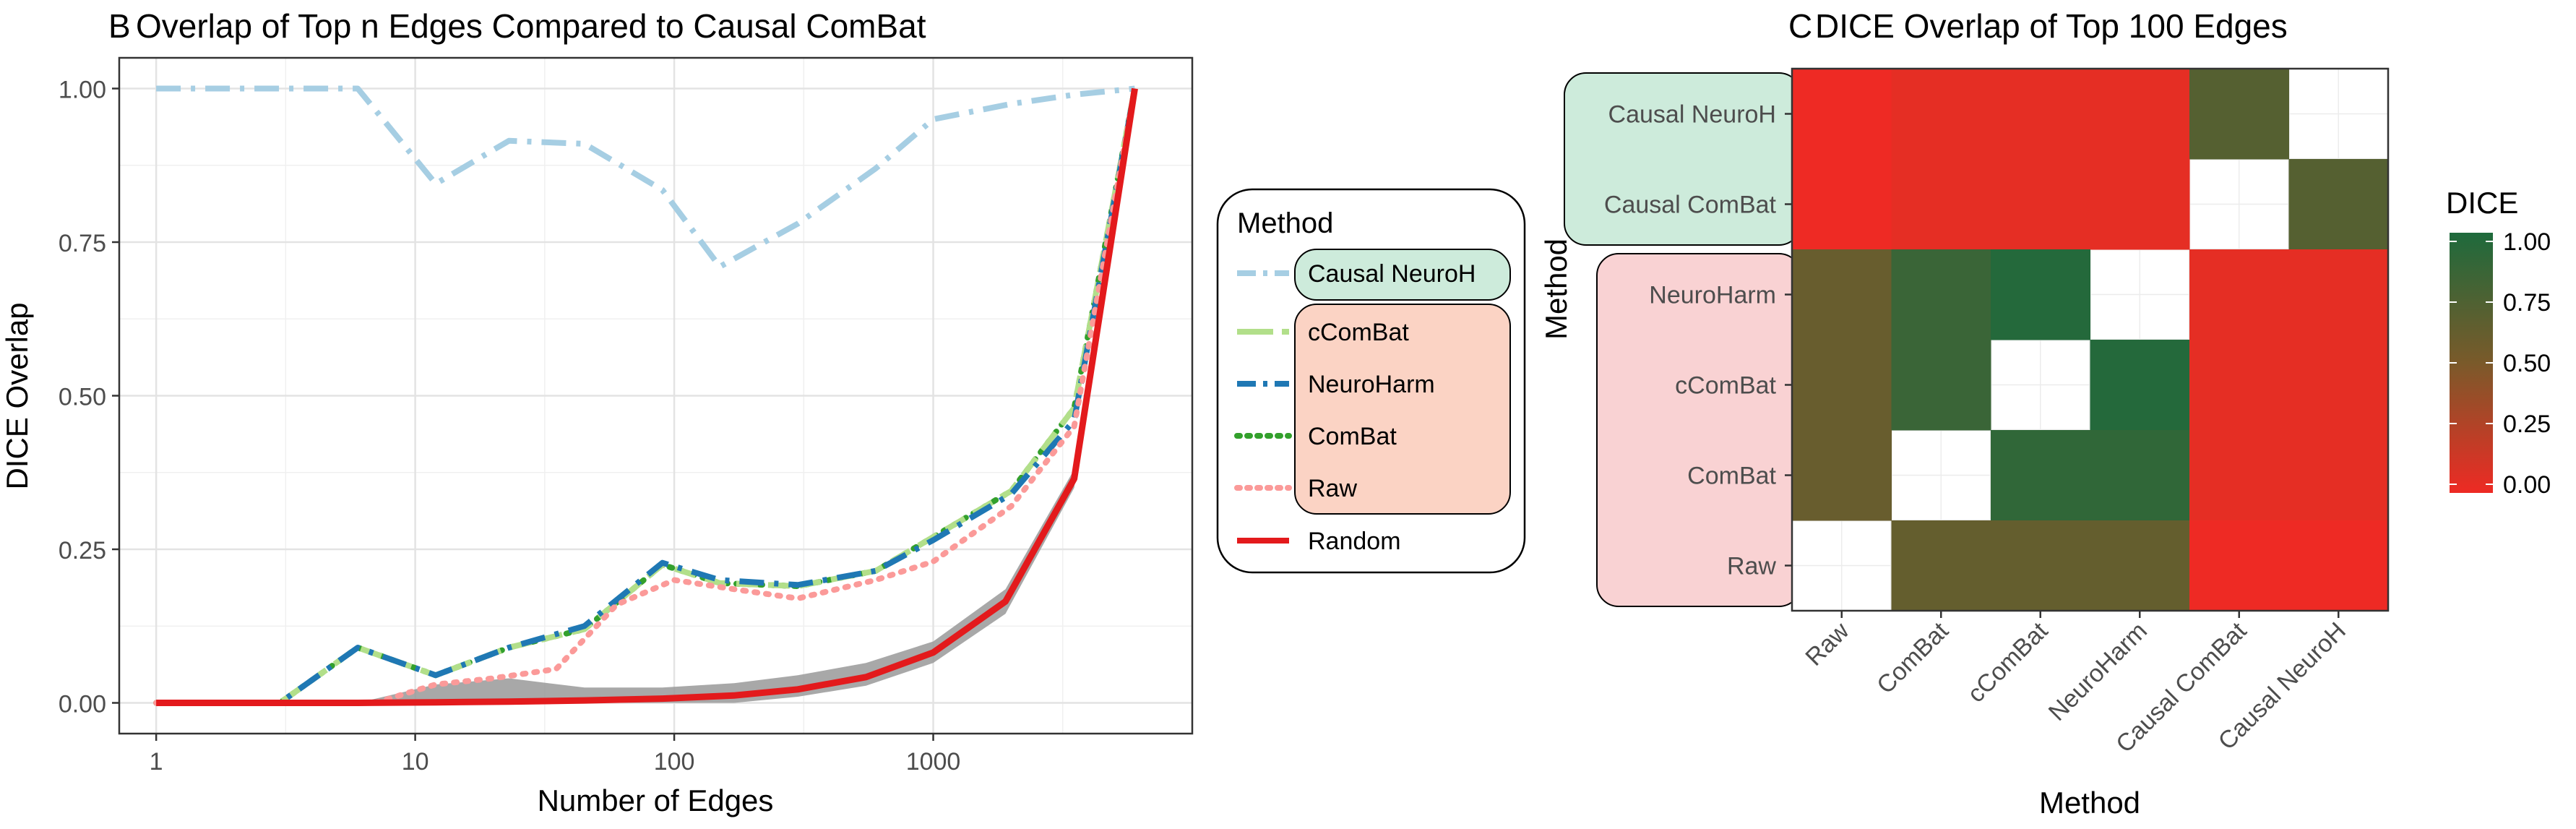  What do you see at coordinates (656, 800) in the screenshot?
I see `panel-b-x-axis-title: Number of Edges` at bounding box center [656, 800].